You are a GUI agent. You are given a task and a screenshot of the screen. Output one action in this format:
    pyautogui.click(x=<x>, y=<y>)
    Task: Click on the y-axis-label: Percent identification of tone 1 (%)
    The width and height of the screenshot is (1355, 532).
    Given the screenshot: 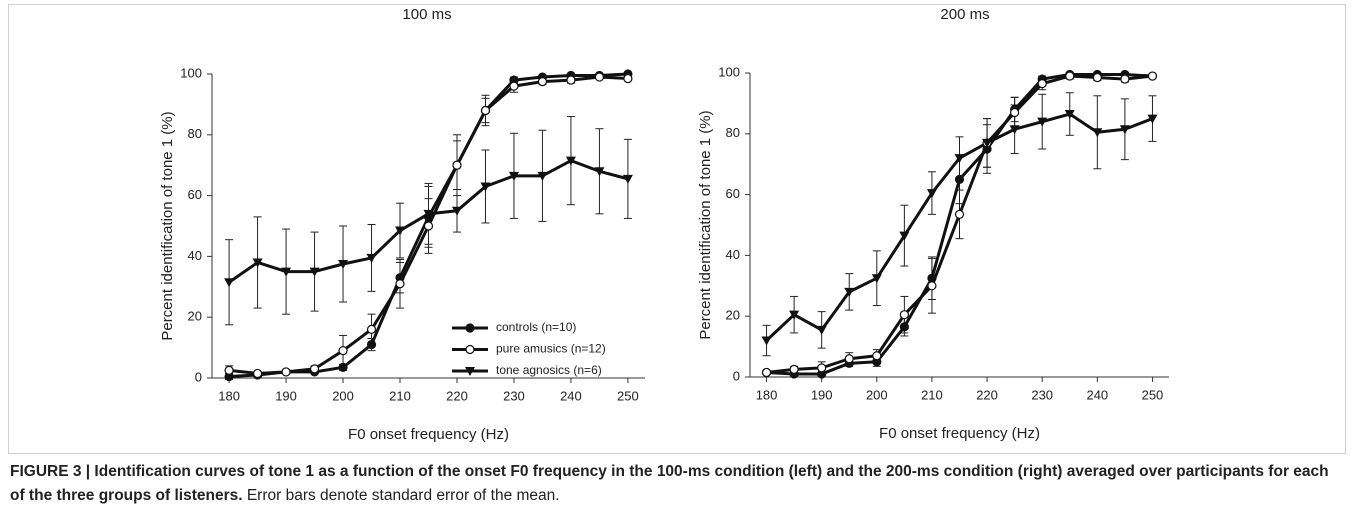 What is the action you would take?
    pyautogui.click(x=167, y=225)
    